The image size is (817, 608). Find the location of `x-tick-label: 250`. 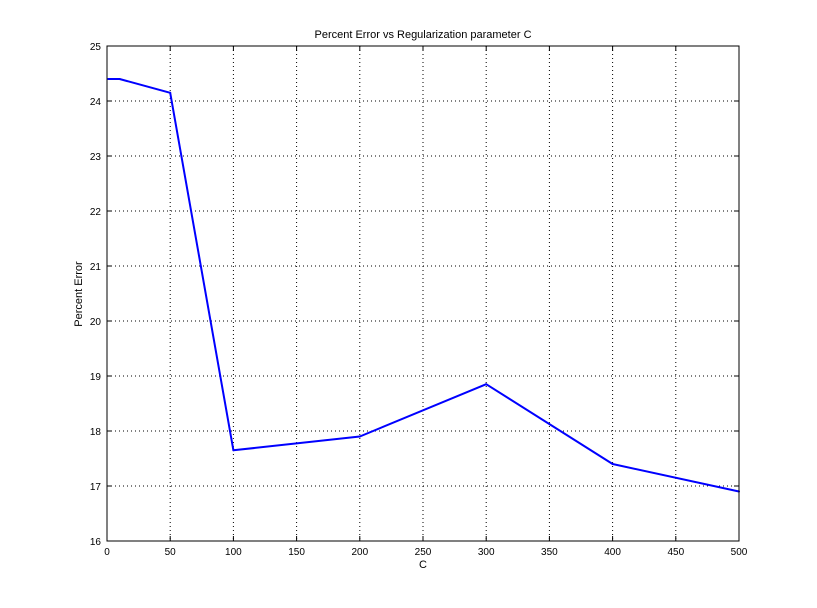

x-tick-label: 250 is located at coordinates (423, 552).